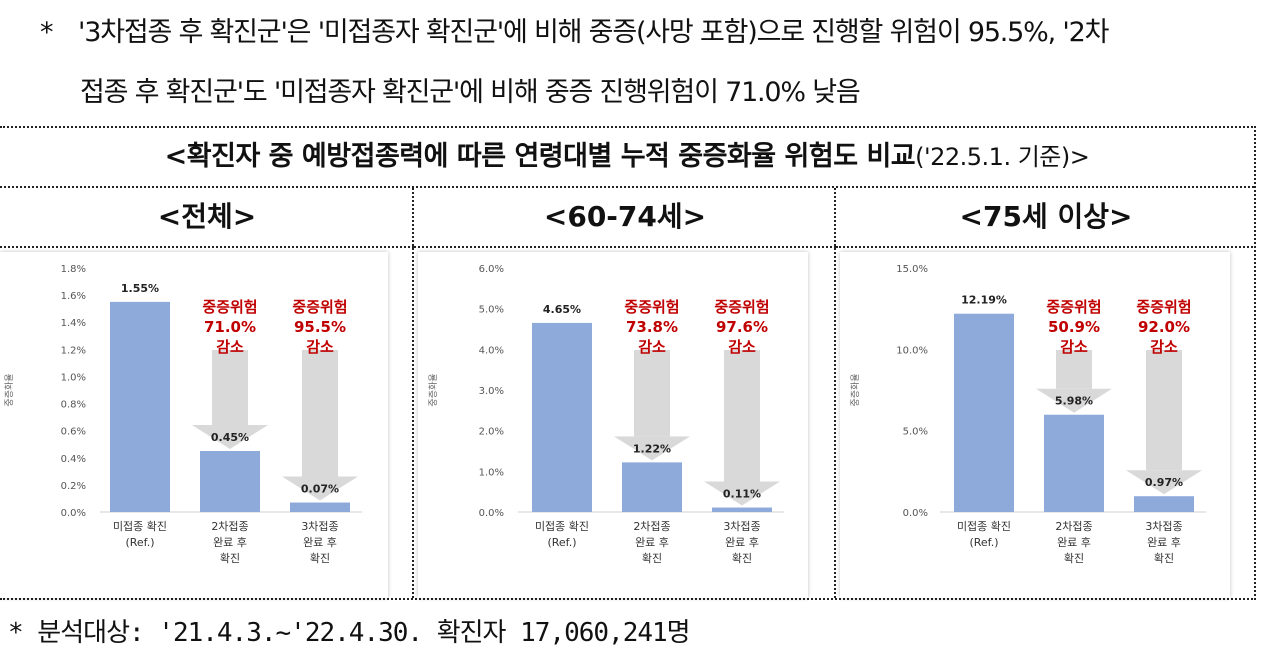  I want to click on x-category-label: 3차접종, so click(319, 526).